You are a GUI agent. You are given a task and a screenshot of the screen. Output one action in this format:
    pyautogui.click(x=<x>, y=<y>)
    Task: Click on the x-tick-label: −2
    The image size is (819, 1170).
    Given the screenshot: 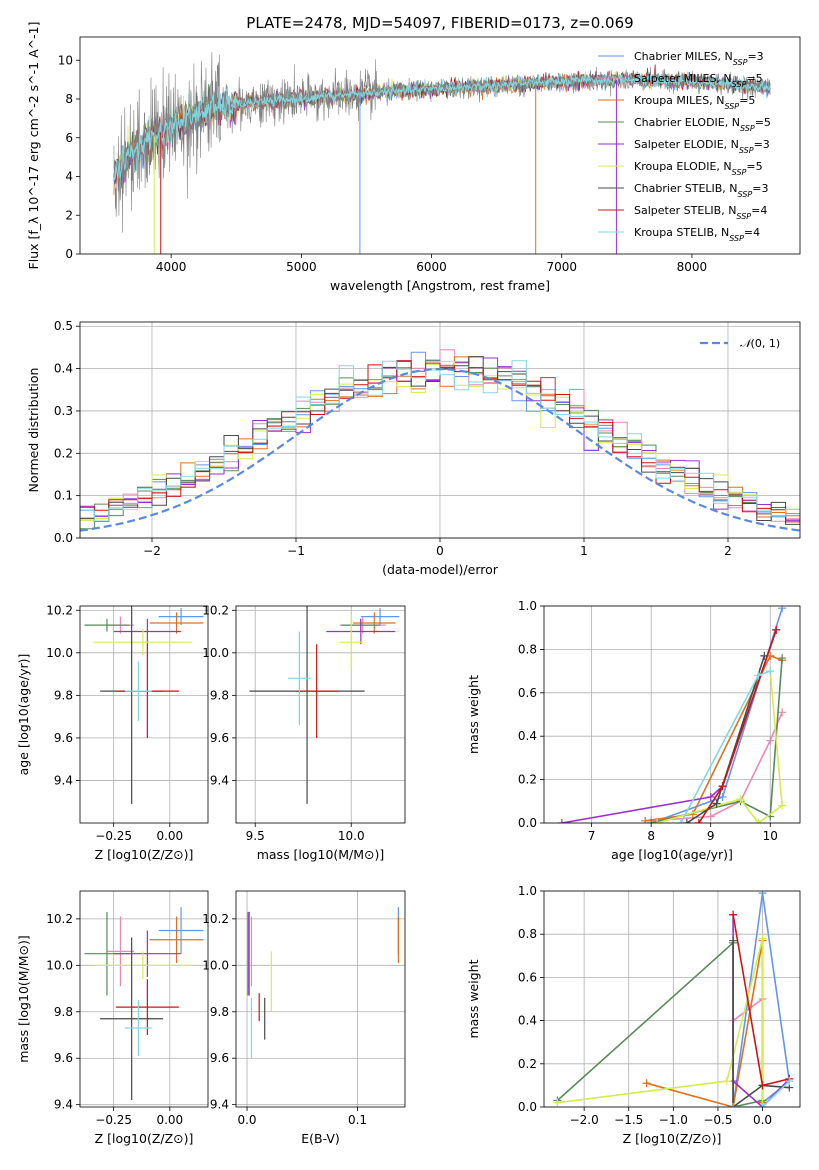 What is the action you would take?
    pyautogui.click(x=152, y=551)
    